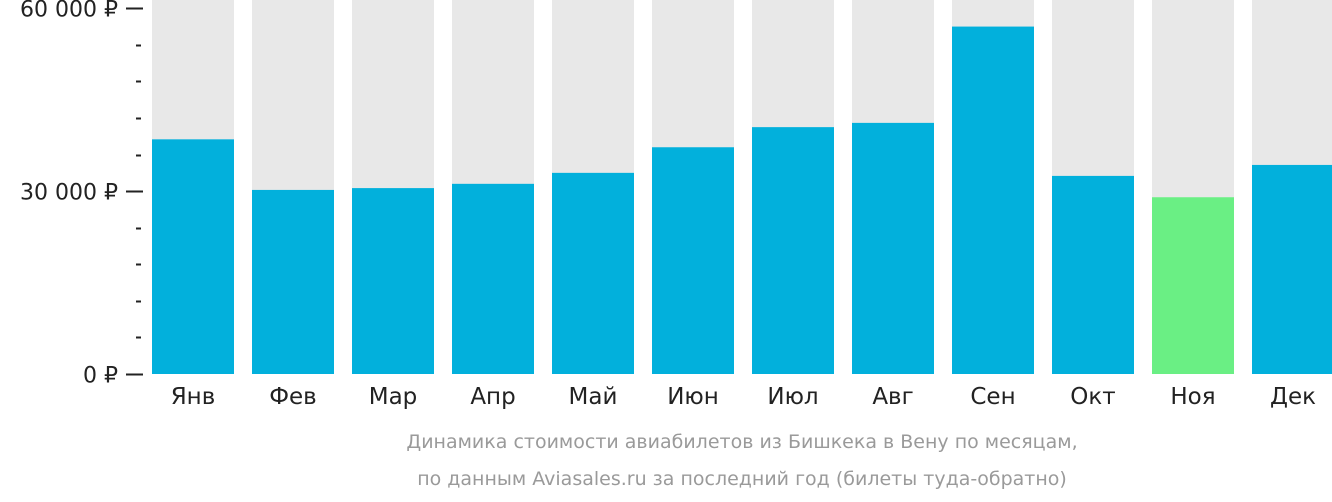  What do you see at coordinates (792, 397) in the screenshot?
I see `x-tick-label-Июл: Июл` at bounding box center [792, 397].